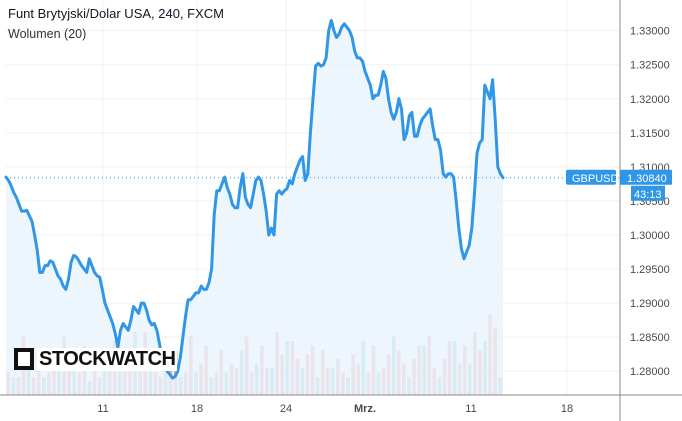  What do you see at coordinates (24, 359) in the screenshot?
I see `logo-icon` at bounding box center [24, 359].